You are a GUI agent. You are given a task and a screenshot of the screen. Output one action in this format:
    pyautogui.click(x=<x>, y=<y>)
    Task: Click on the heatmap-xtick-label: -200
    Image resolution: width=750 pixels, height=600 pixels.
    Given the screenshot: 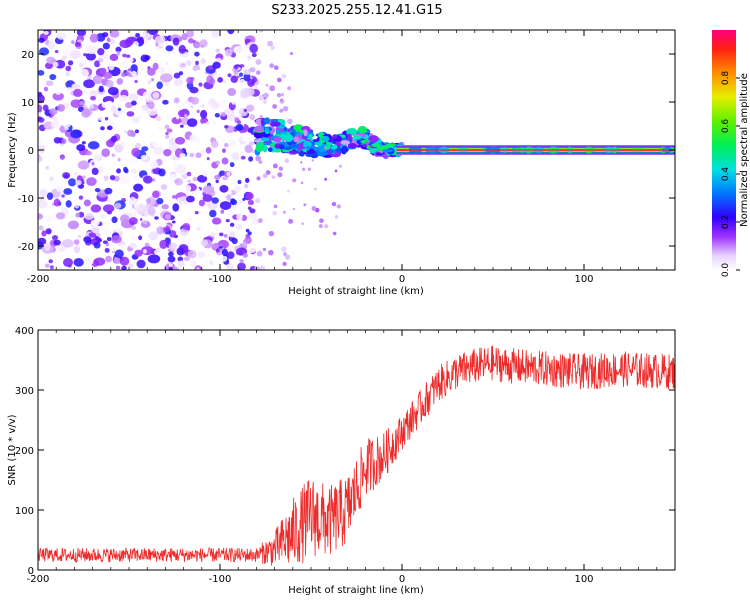 What is the action you would take?
    pyautogui.click(x=38, y=279)
    